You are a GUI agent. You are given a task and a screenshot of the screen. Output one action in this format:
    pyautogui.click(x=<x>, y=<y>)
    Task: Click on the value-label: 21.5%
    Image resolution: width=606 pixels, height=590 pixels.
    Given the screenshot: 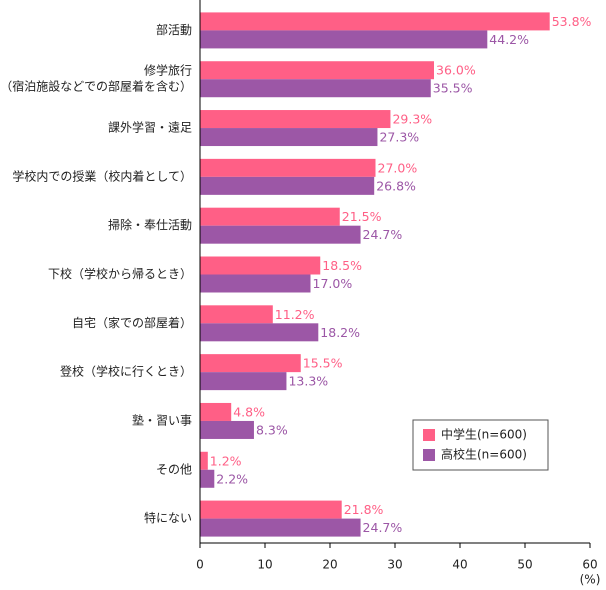 What is the action you would take?
    pyautogui.click(x=362, y=216)
    